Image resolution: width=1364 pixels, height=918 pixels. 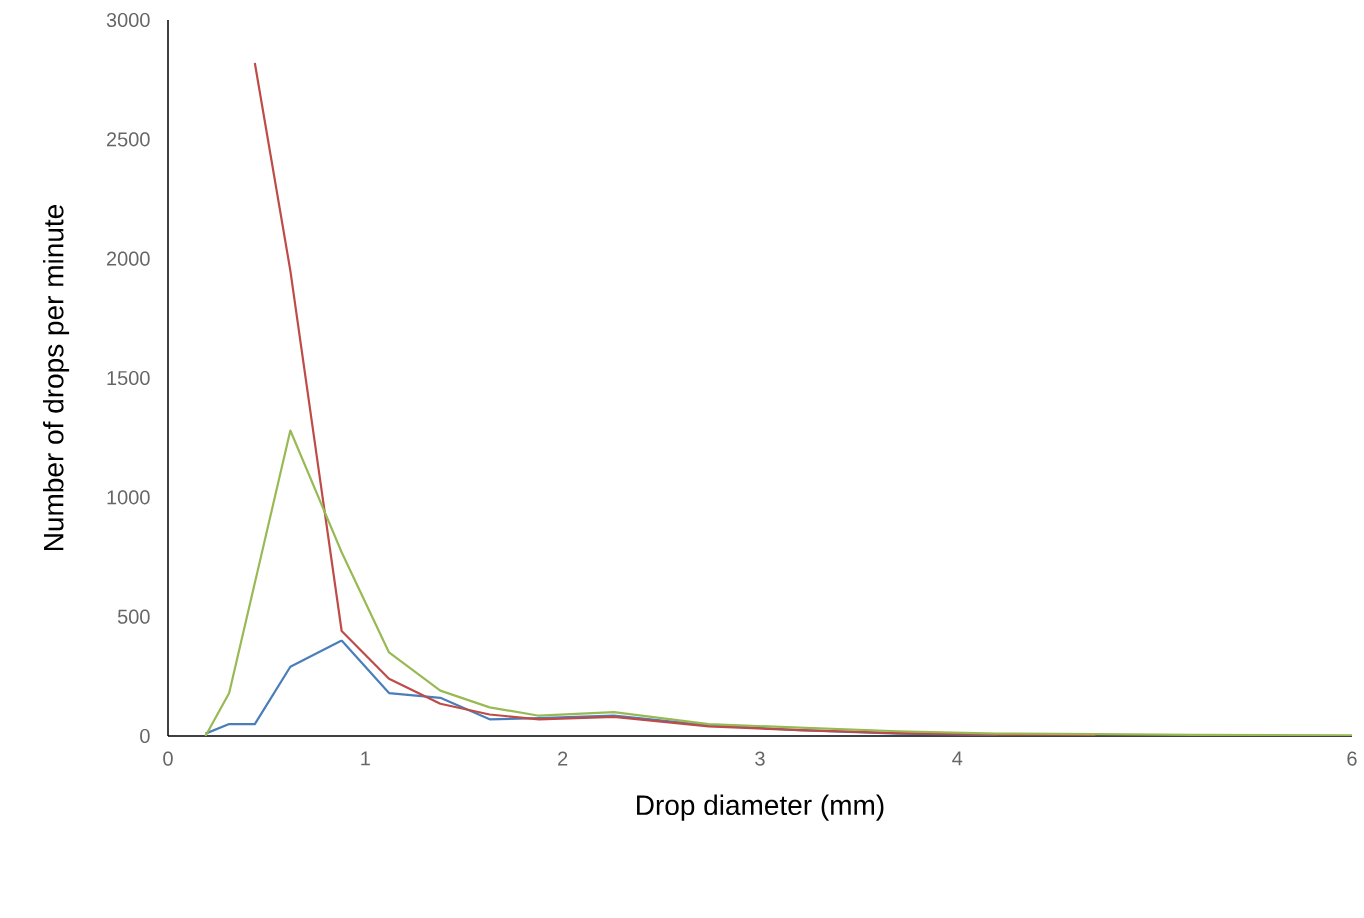 What do you see at coordinates (145, 736) in the screenshot?
I see `y-tick-label: 0` at bounding box center [145, 736].